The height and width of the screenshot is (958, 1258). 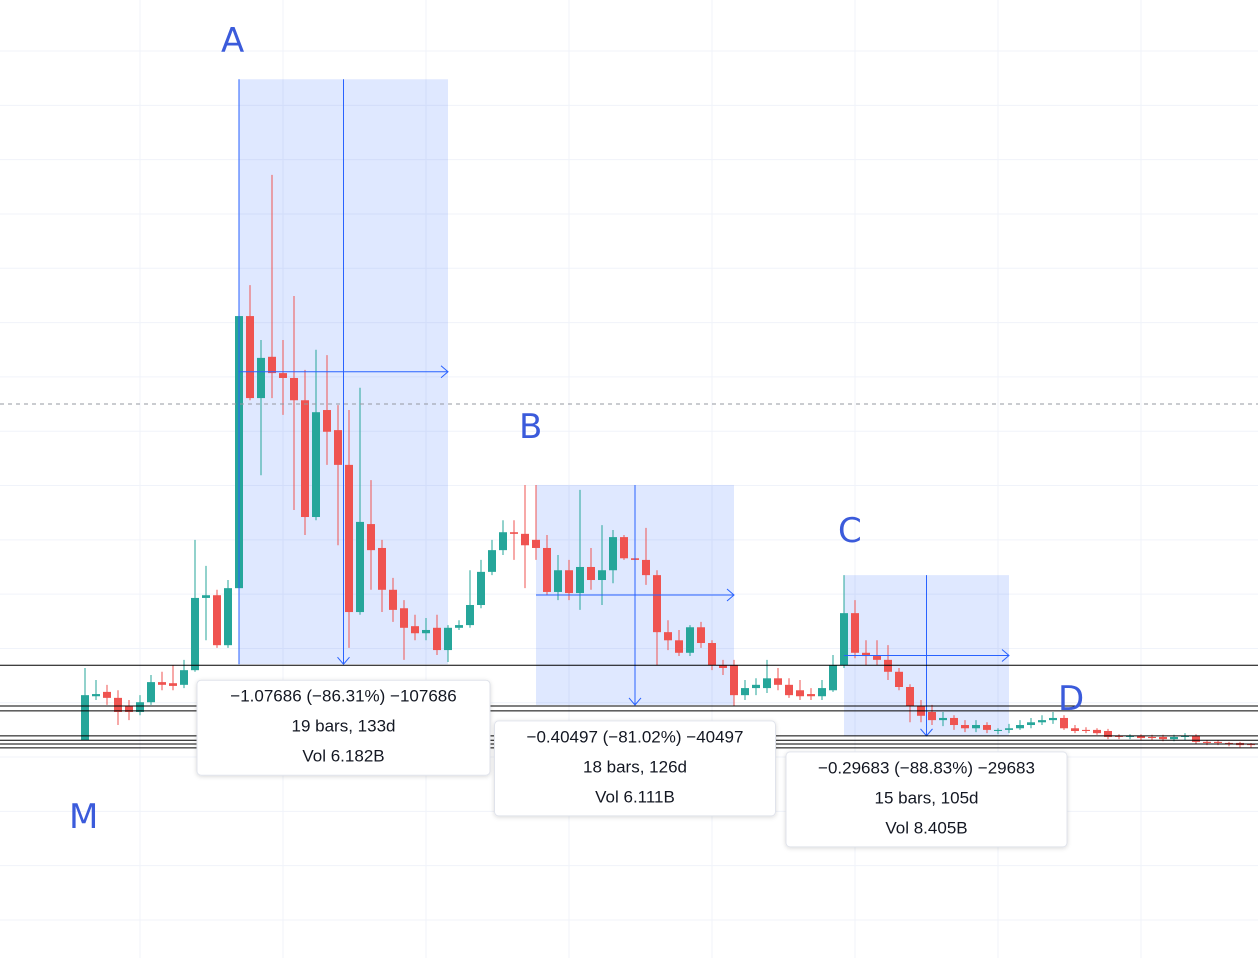 I want to click on measure-text: 19 bars, 133d, so click(x=344, y=726).